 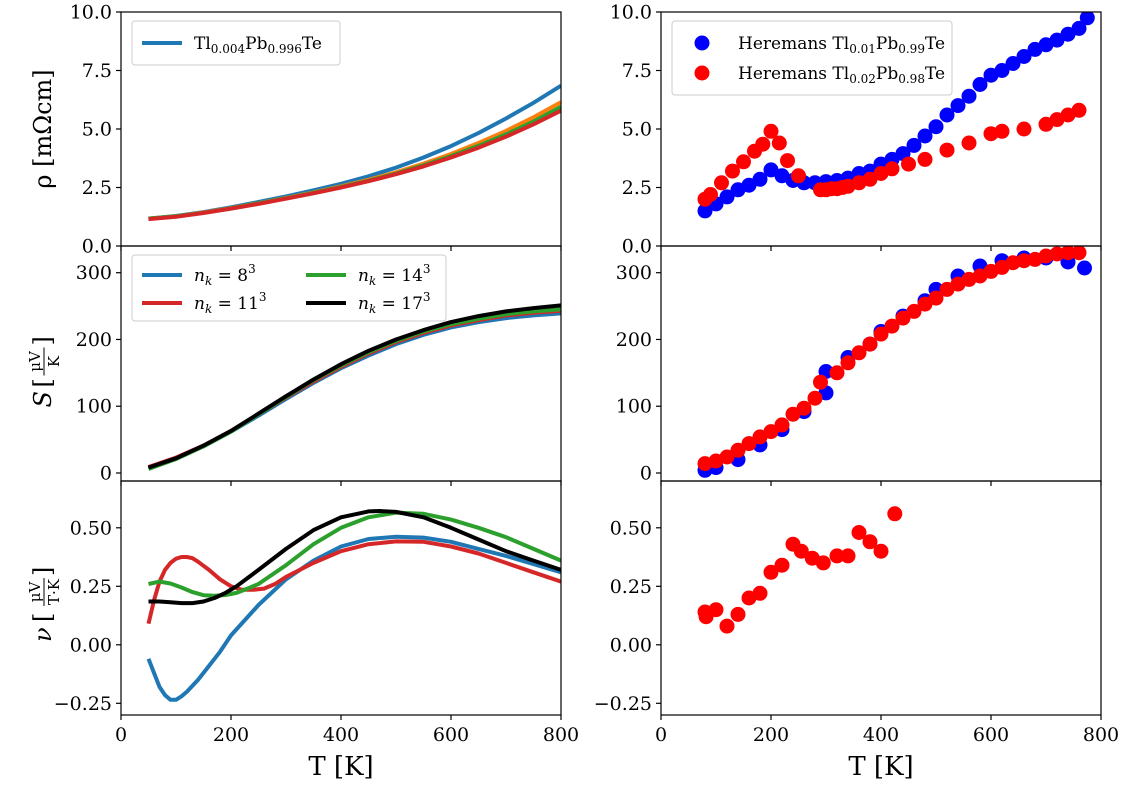 What do you see at coordinates (225, 275) in the screenshot?
I see `legend-entry: nk = 83` at bounding box center [225, 275].